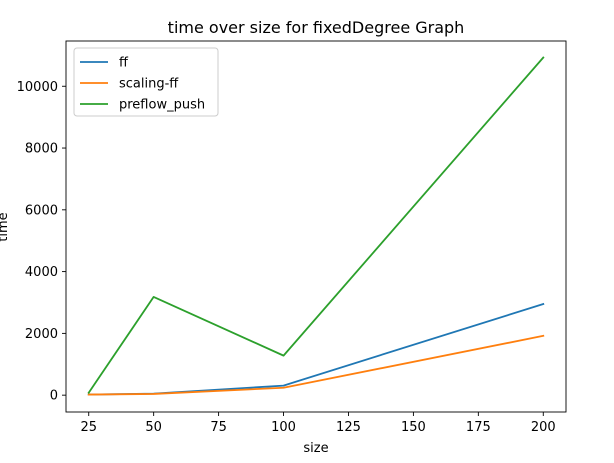 This screenshot has height=463, width=614. Describe the element at coordinates (41, 149) in the screenshot. I see `y-tick-label: 8000` at that location.